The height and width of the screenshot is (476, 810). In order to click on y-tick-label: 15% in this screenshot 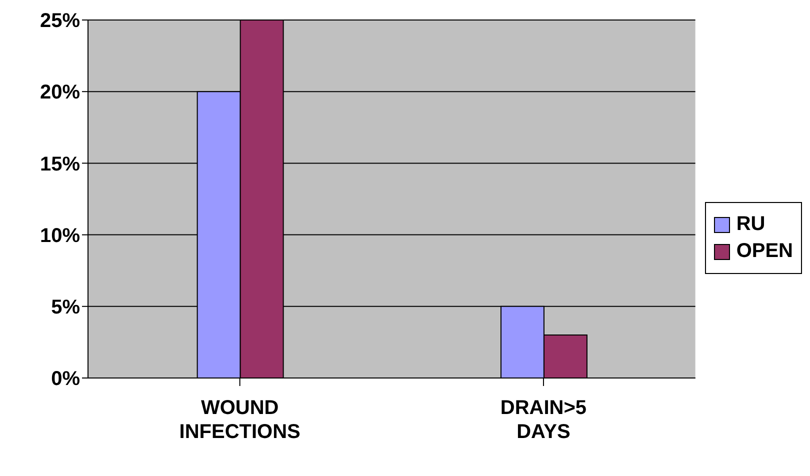, I will do `click(60, 164)`.